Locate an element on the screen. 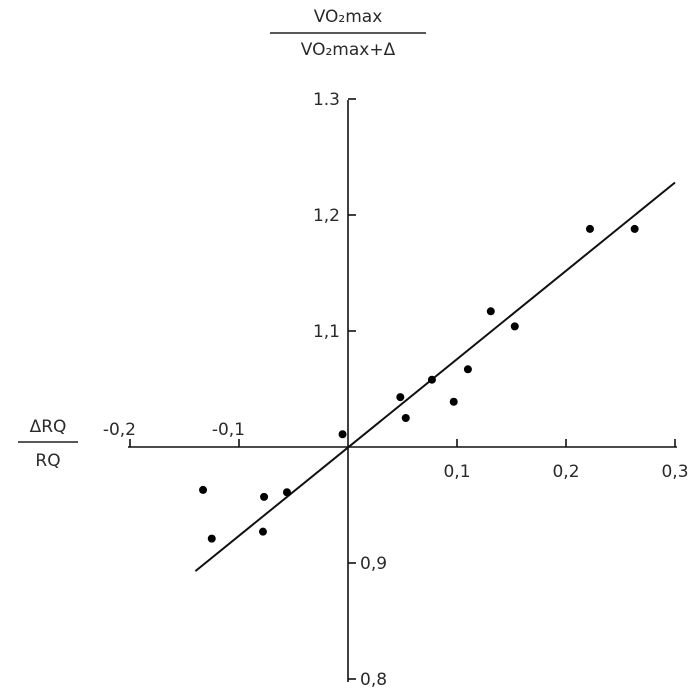  y-axis-ticks: 0,8 0,9 1,1 1,2 1.3 is located at coordinates (350, 390).